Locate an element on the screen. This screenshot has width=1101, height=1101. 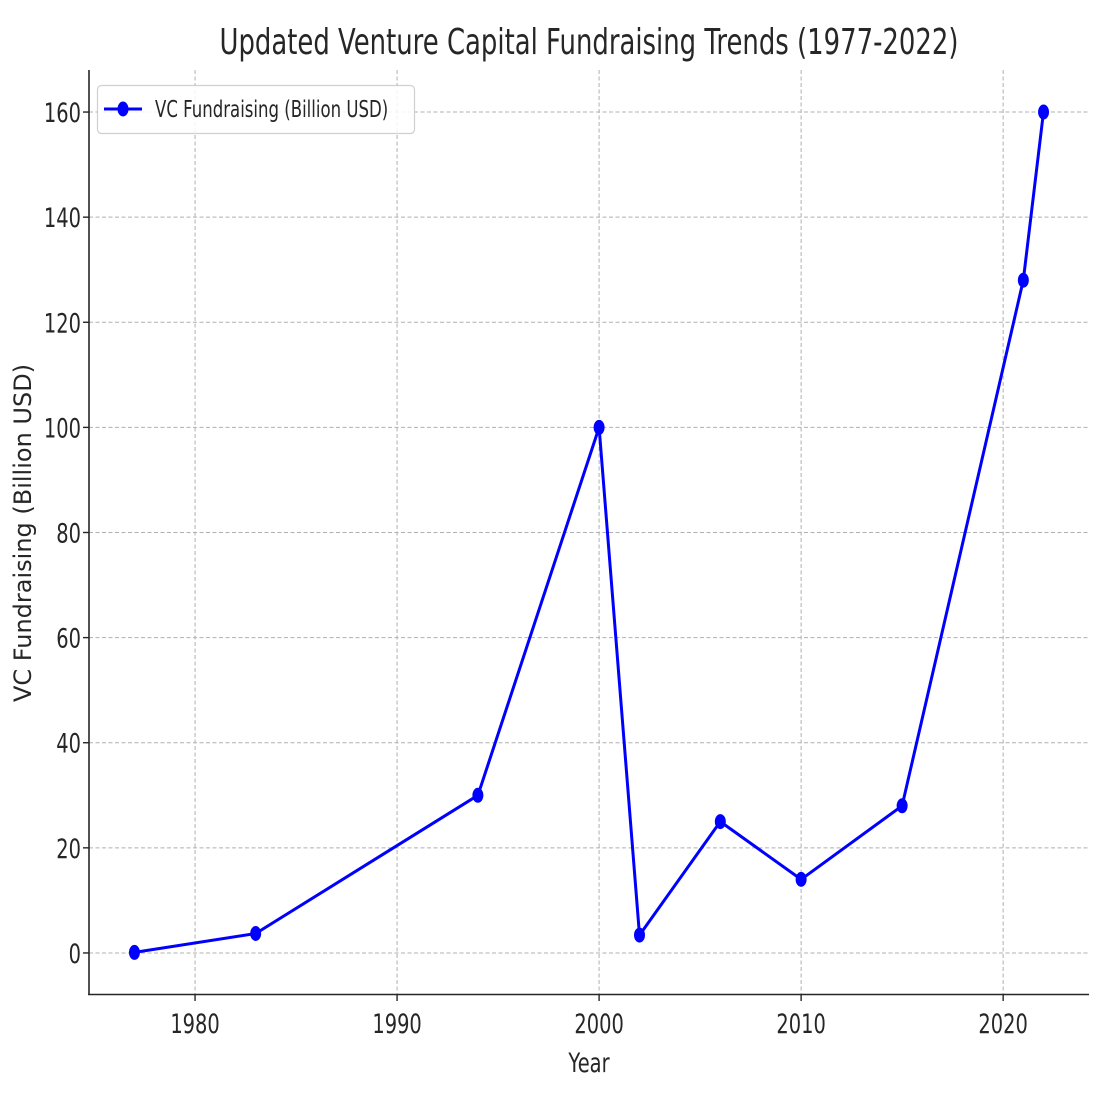
y-axis-label: VC Fundraising (Billion USD) is located at coordinates (23, 533).